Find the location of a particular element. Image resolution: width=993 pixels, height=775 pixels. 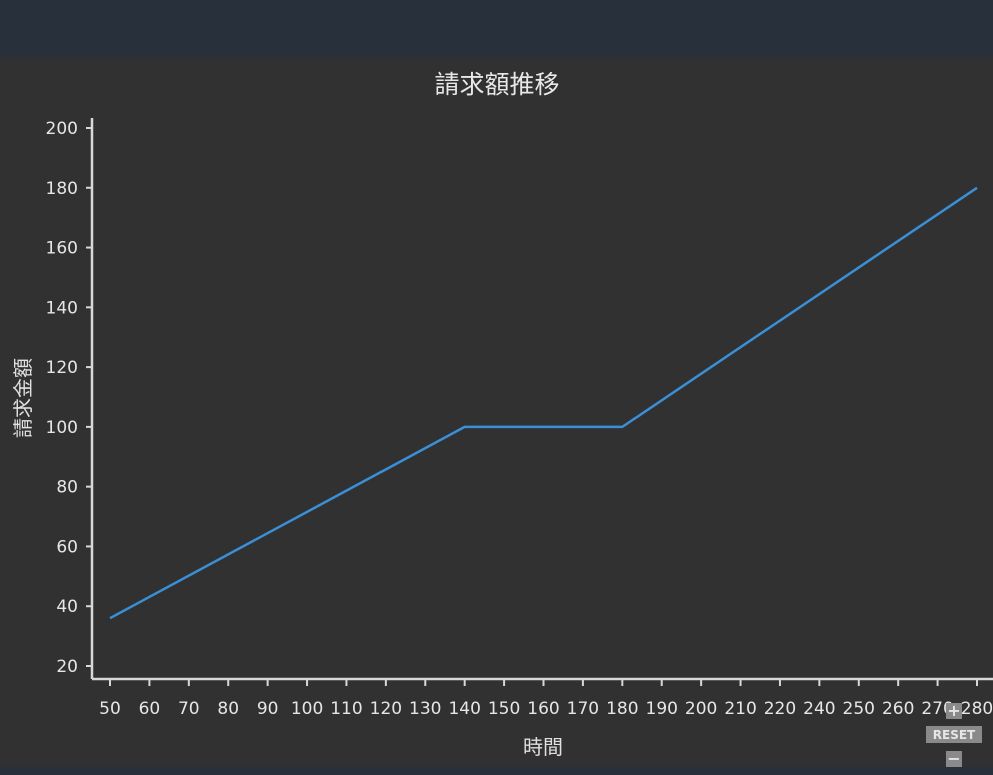

x-tick-label: 260 is located at coordinates (898, 709).